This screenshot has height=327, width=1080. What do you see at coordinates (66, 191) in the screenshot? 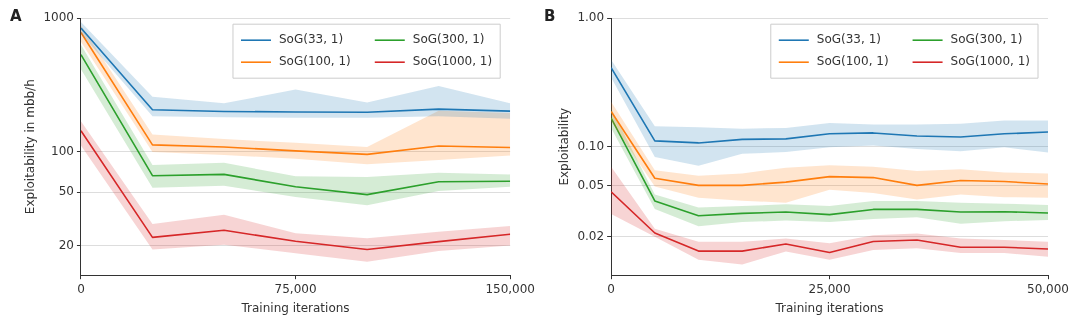
I see `y-tick-label: 50` at bounding box center [66, 191].